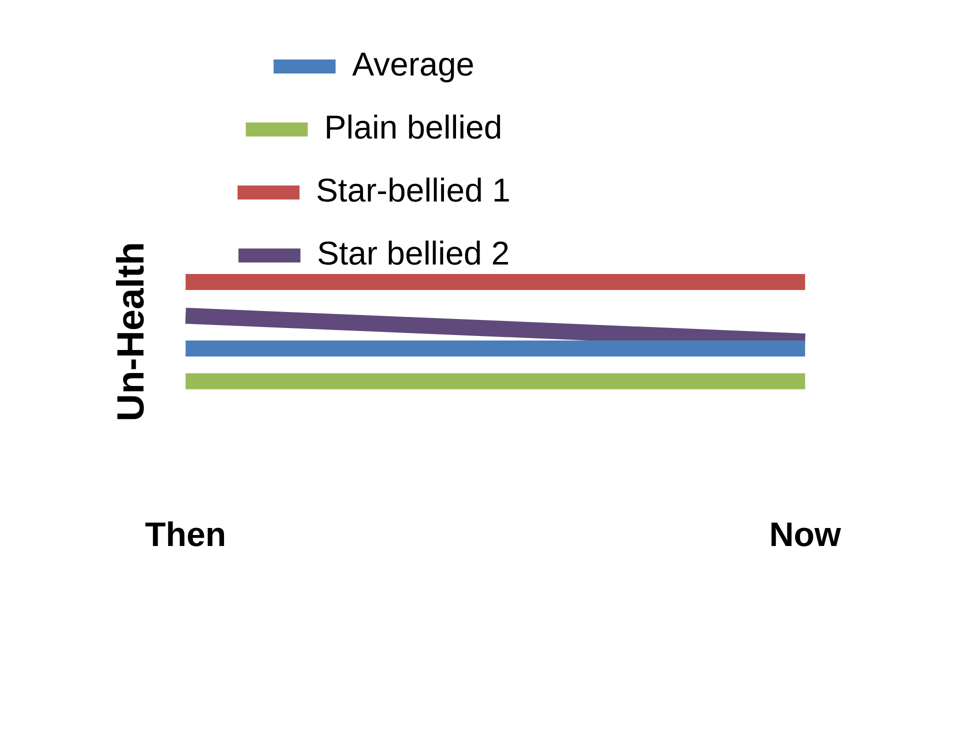 This screenshot has height=732, width=976. Describe the element at coordinates (131, 332) in the screenshot. I see `y-axis-title: Un-Health` at that location.